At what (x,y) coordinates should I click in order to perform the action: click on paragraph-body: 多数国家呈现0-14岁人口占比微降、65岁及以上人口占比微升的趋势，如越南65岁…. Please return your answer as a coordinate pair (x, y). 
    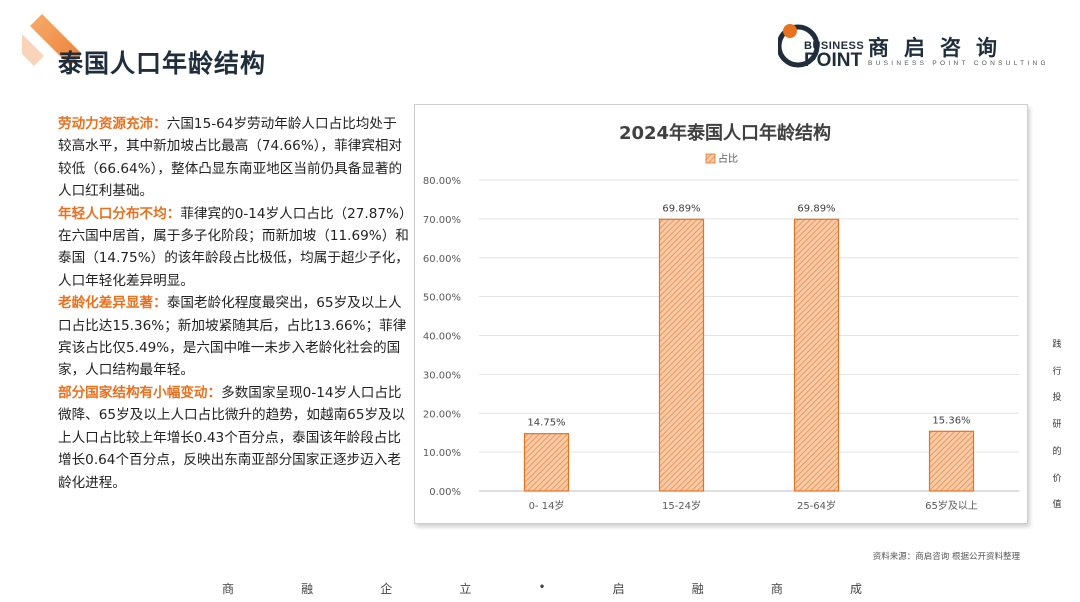
    Looking at the image, I should click on (232, 437).